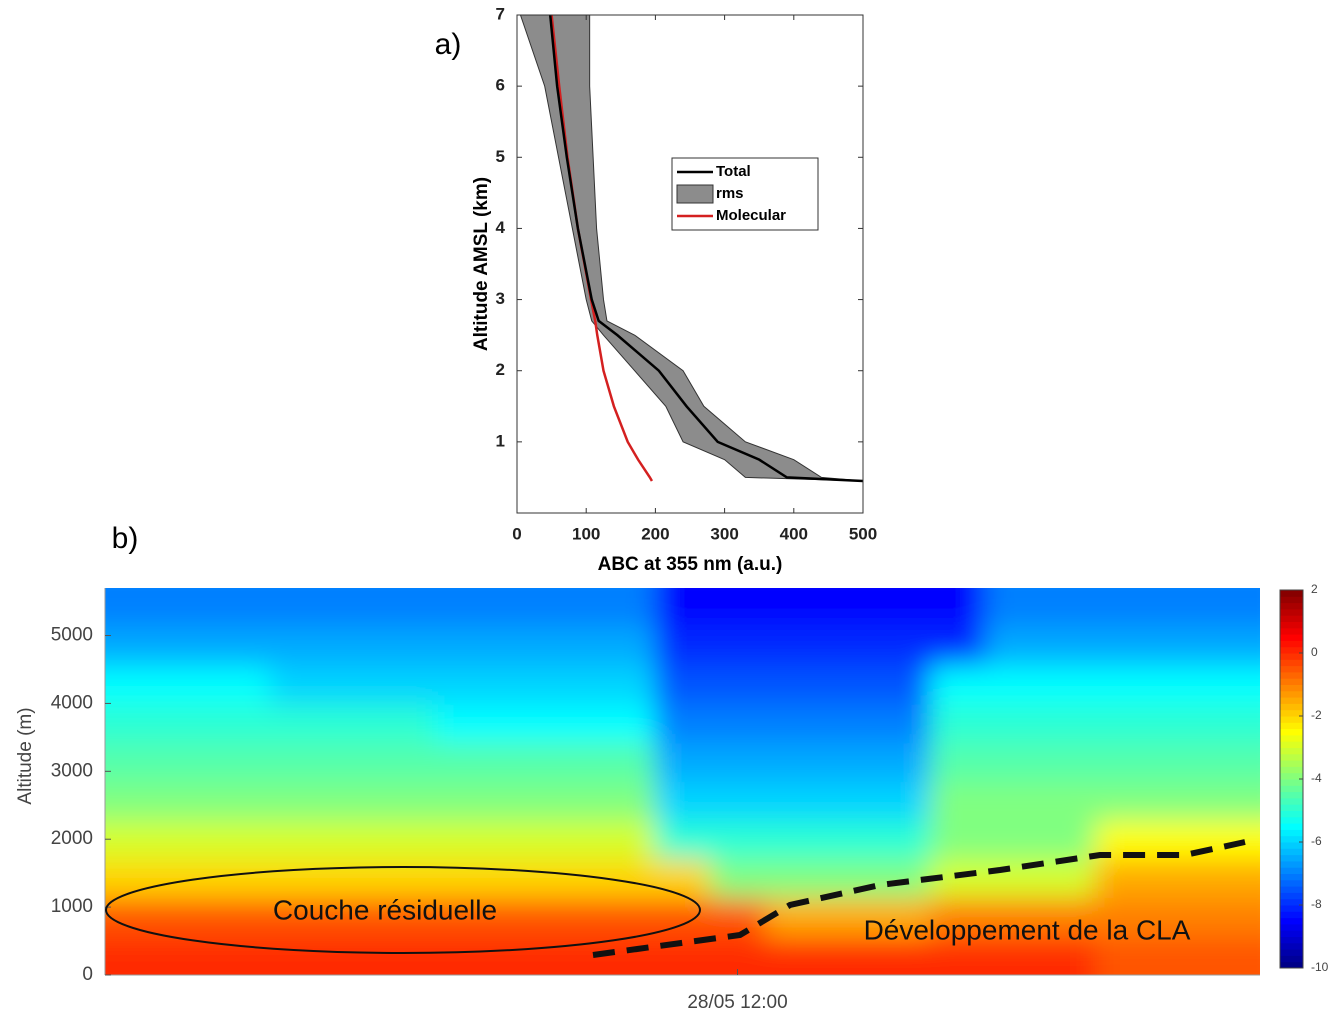 Image resolution: width=1344 pixels, height=1013 pixels. What do you see at coordinates (500, 369) in the screenshot?
I see `y-tick-label: 2` at bounding box center [500, 369].